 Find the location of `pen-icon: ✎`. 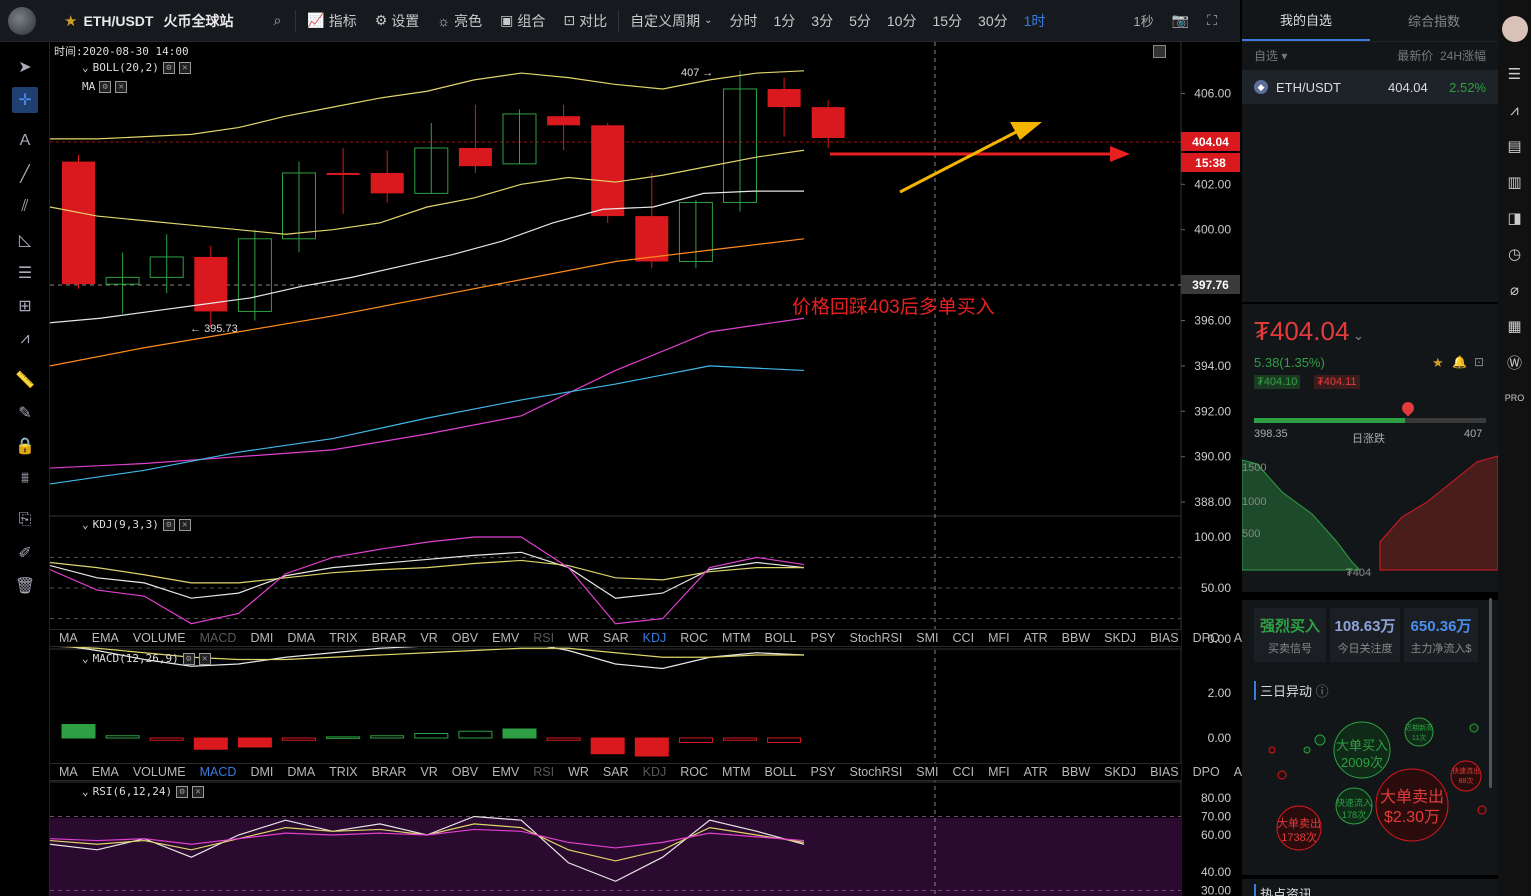

pen-icon: ✎ is located at coordinates (25, 413).